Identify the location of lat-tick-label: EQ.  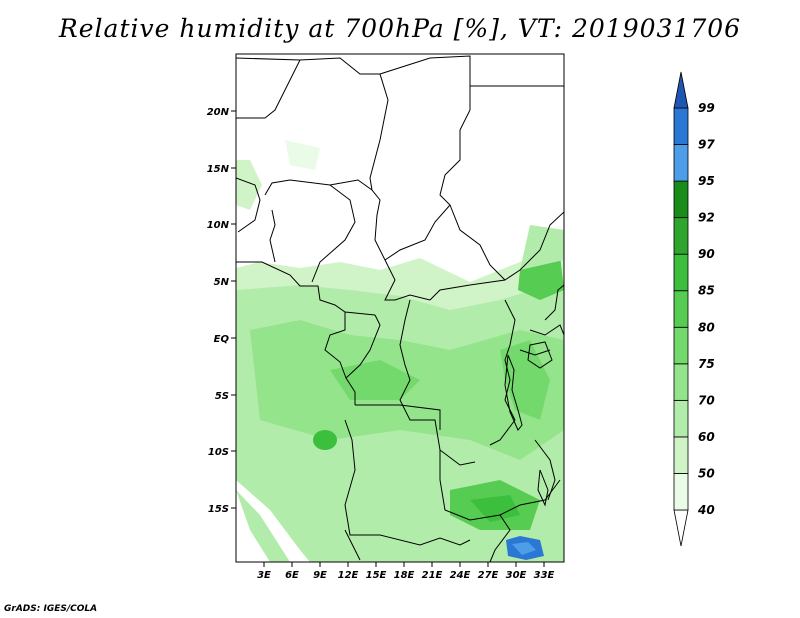
(222, 339).